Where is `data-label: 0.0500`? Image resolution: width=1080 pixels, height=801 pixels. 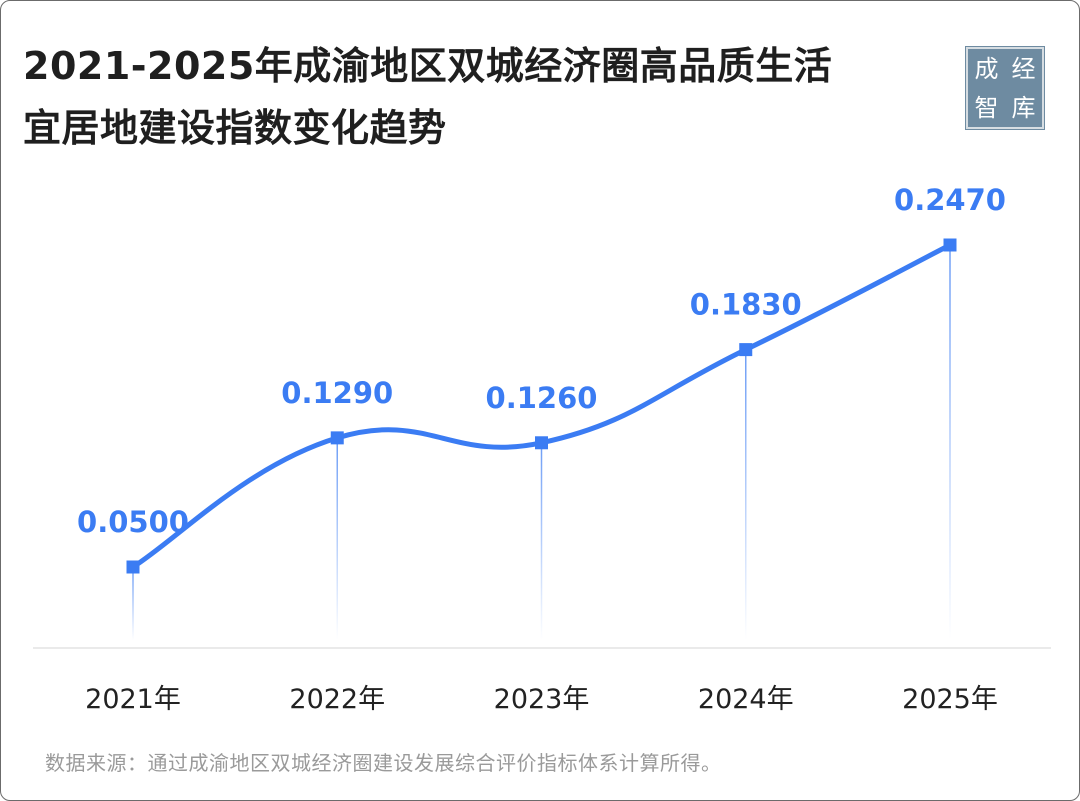
data-label: 0.0500 is located at coordinates (133, 522).